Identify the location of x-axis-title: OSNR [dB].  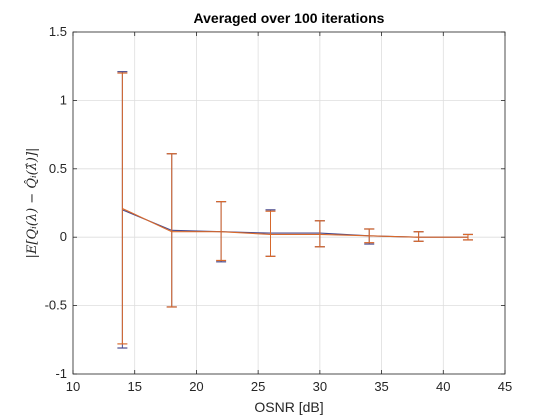
(288, 407).